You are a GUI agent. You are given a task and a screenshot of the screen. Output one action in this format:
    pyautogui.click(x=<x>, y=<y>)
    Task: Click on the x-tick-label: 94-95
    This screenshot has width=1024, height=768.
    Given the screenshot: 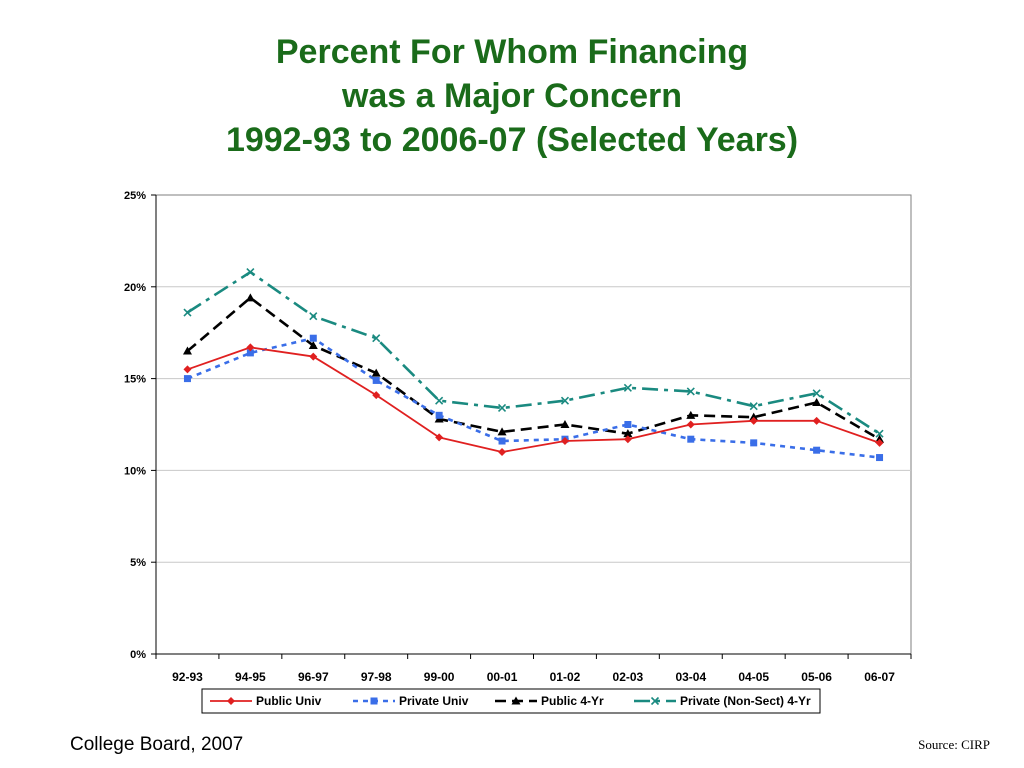 What is the action you would take?
    pyautogui.click(x=250, y=677)
    